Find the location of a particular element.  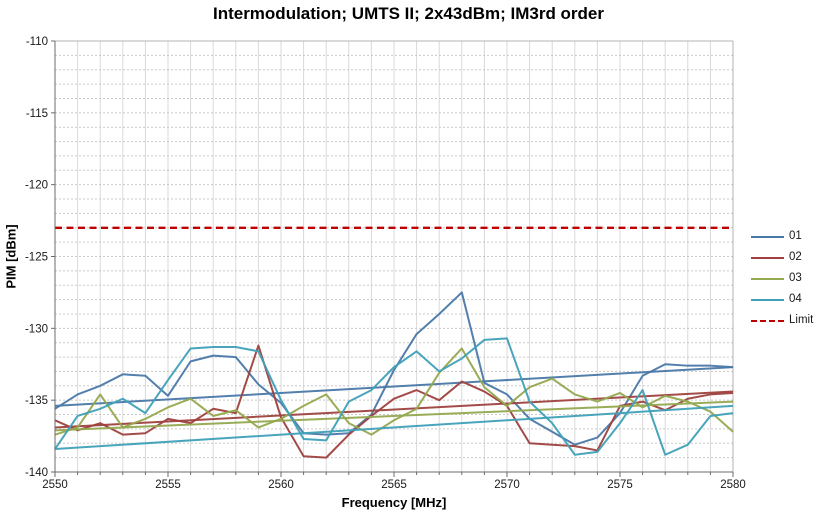

legend-item-04: 04 is located at coordinates (782, 299).